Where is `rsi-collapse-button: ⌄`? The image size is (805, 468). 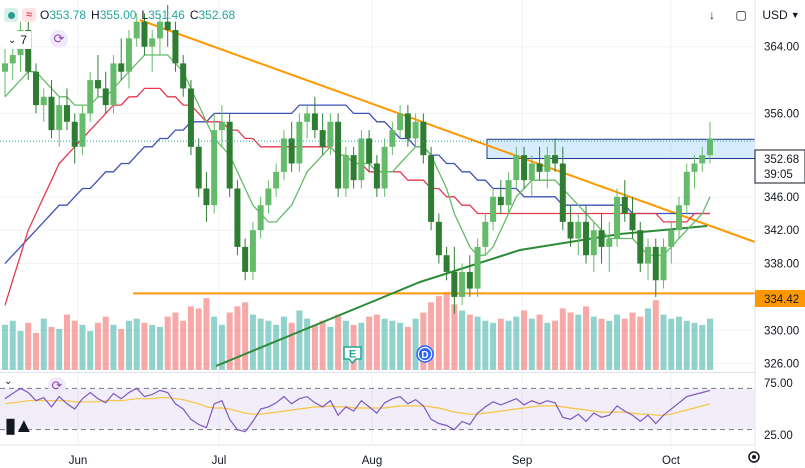 rsi-collapse-button: ⌄ is located at coordinates (8, 381).